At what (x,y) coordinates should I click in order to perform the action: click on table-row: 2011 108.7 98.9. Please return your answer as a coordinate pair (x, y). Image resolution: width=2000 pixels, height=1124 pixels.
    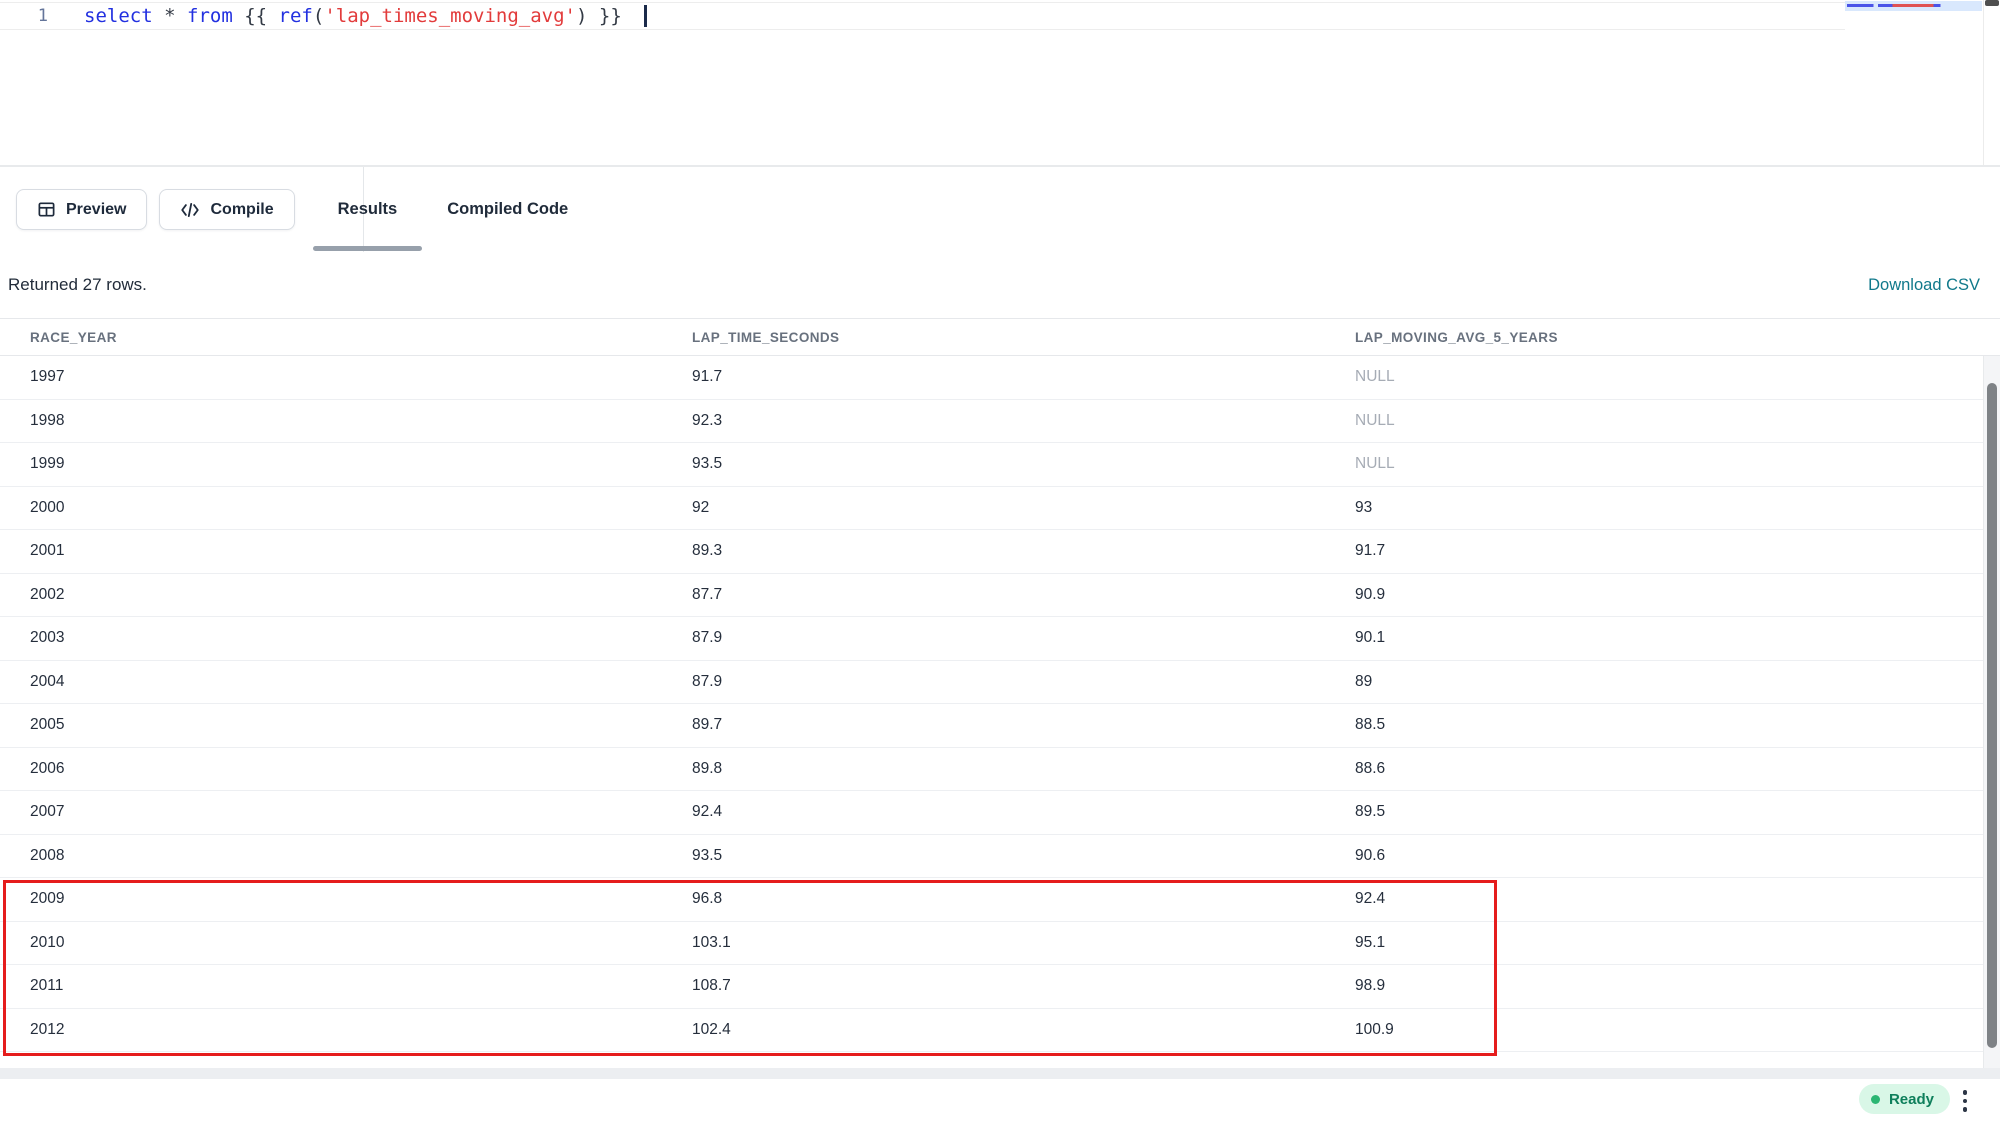
    Looking at the image, I should click on (991, 987).